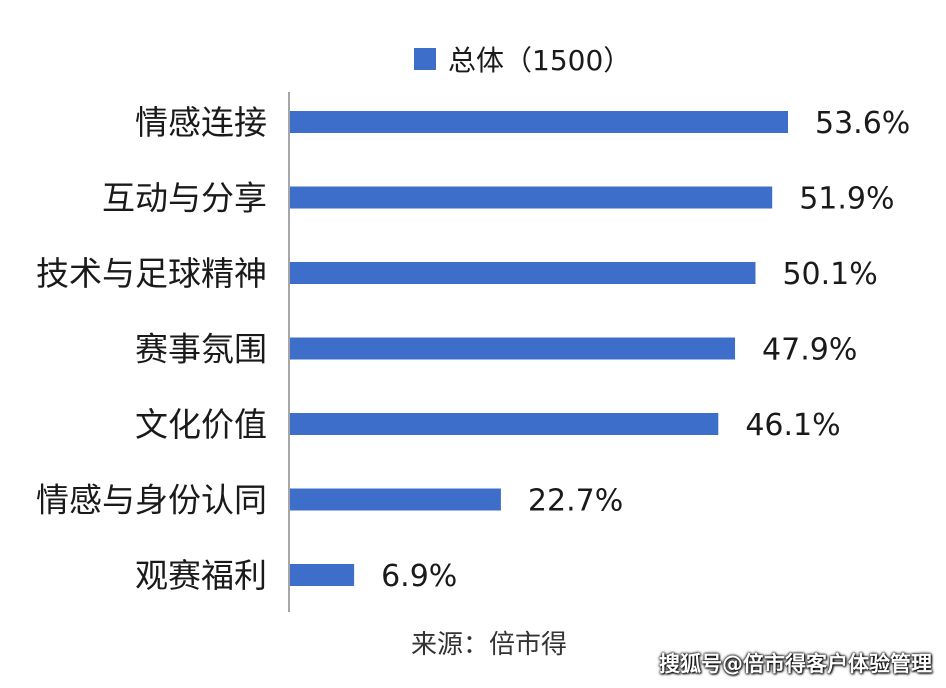 Image resolution: width=946 pixels, height=688 pixels. I want to click on legend: 总体（1500）, so click(522, 60).